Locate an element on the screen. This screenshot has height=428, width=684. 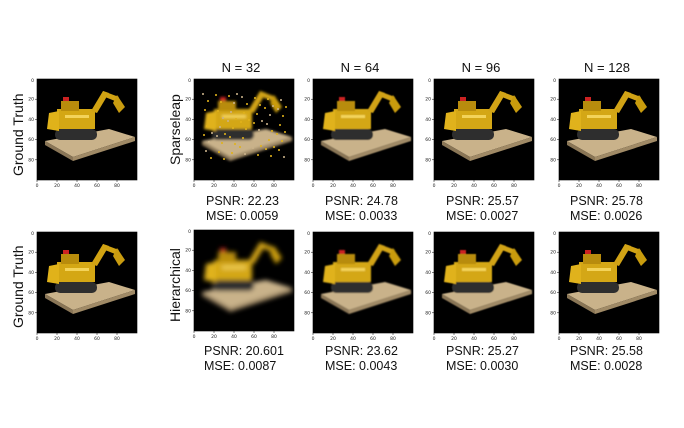
panel-row1-n32: 20 40 60 80 0 0 20 40 60 80 is located at coordinates (240, 133).